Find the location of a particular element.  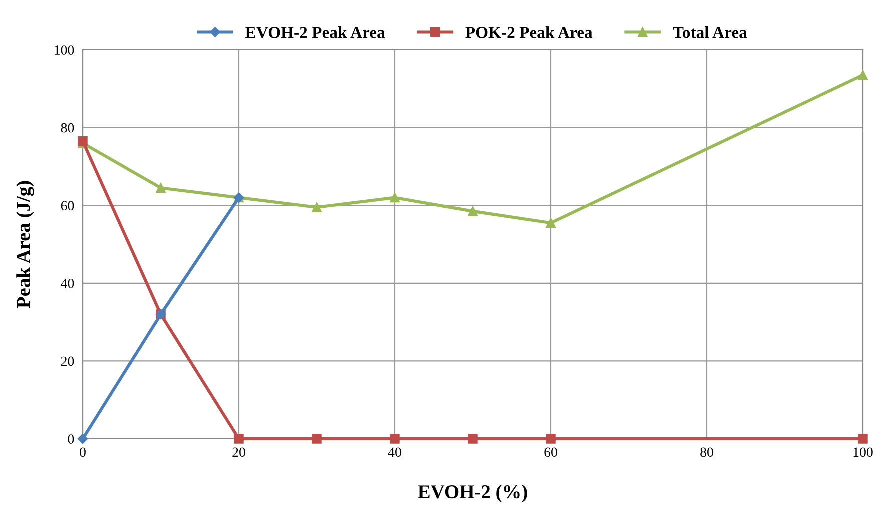

y-axis-title: Peak Area (J/g) is located at coordinates (25, 244).